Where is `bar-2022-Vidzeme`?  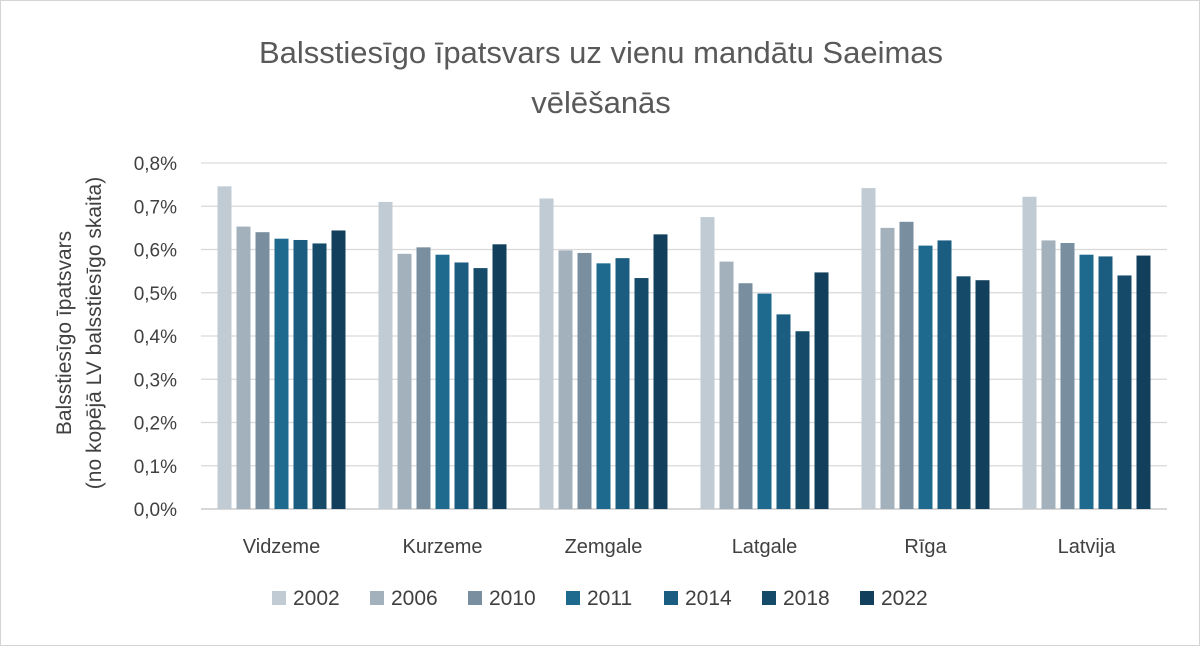 bar-2022-Vidzeme is located at coordinates (338, 369).